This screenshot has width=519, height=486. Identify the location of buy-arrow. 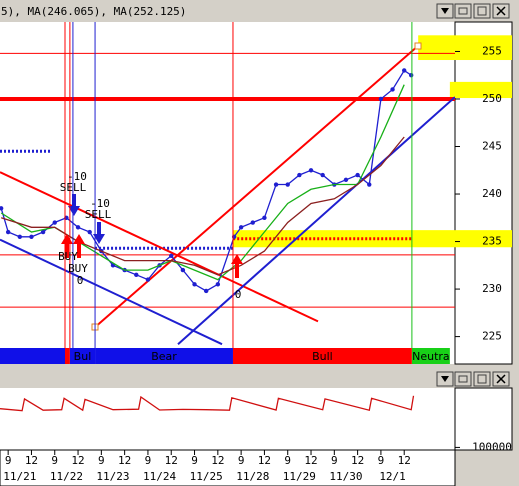
(237, 266).